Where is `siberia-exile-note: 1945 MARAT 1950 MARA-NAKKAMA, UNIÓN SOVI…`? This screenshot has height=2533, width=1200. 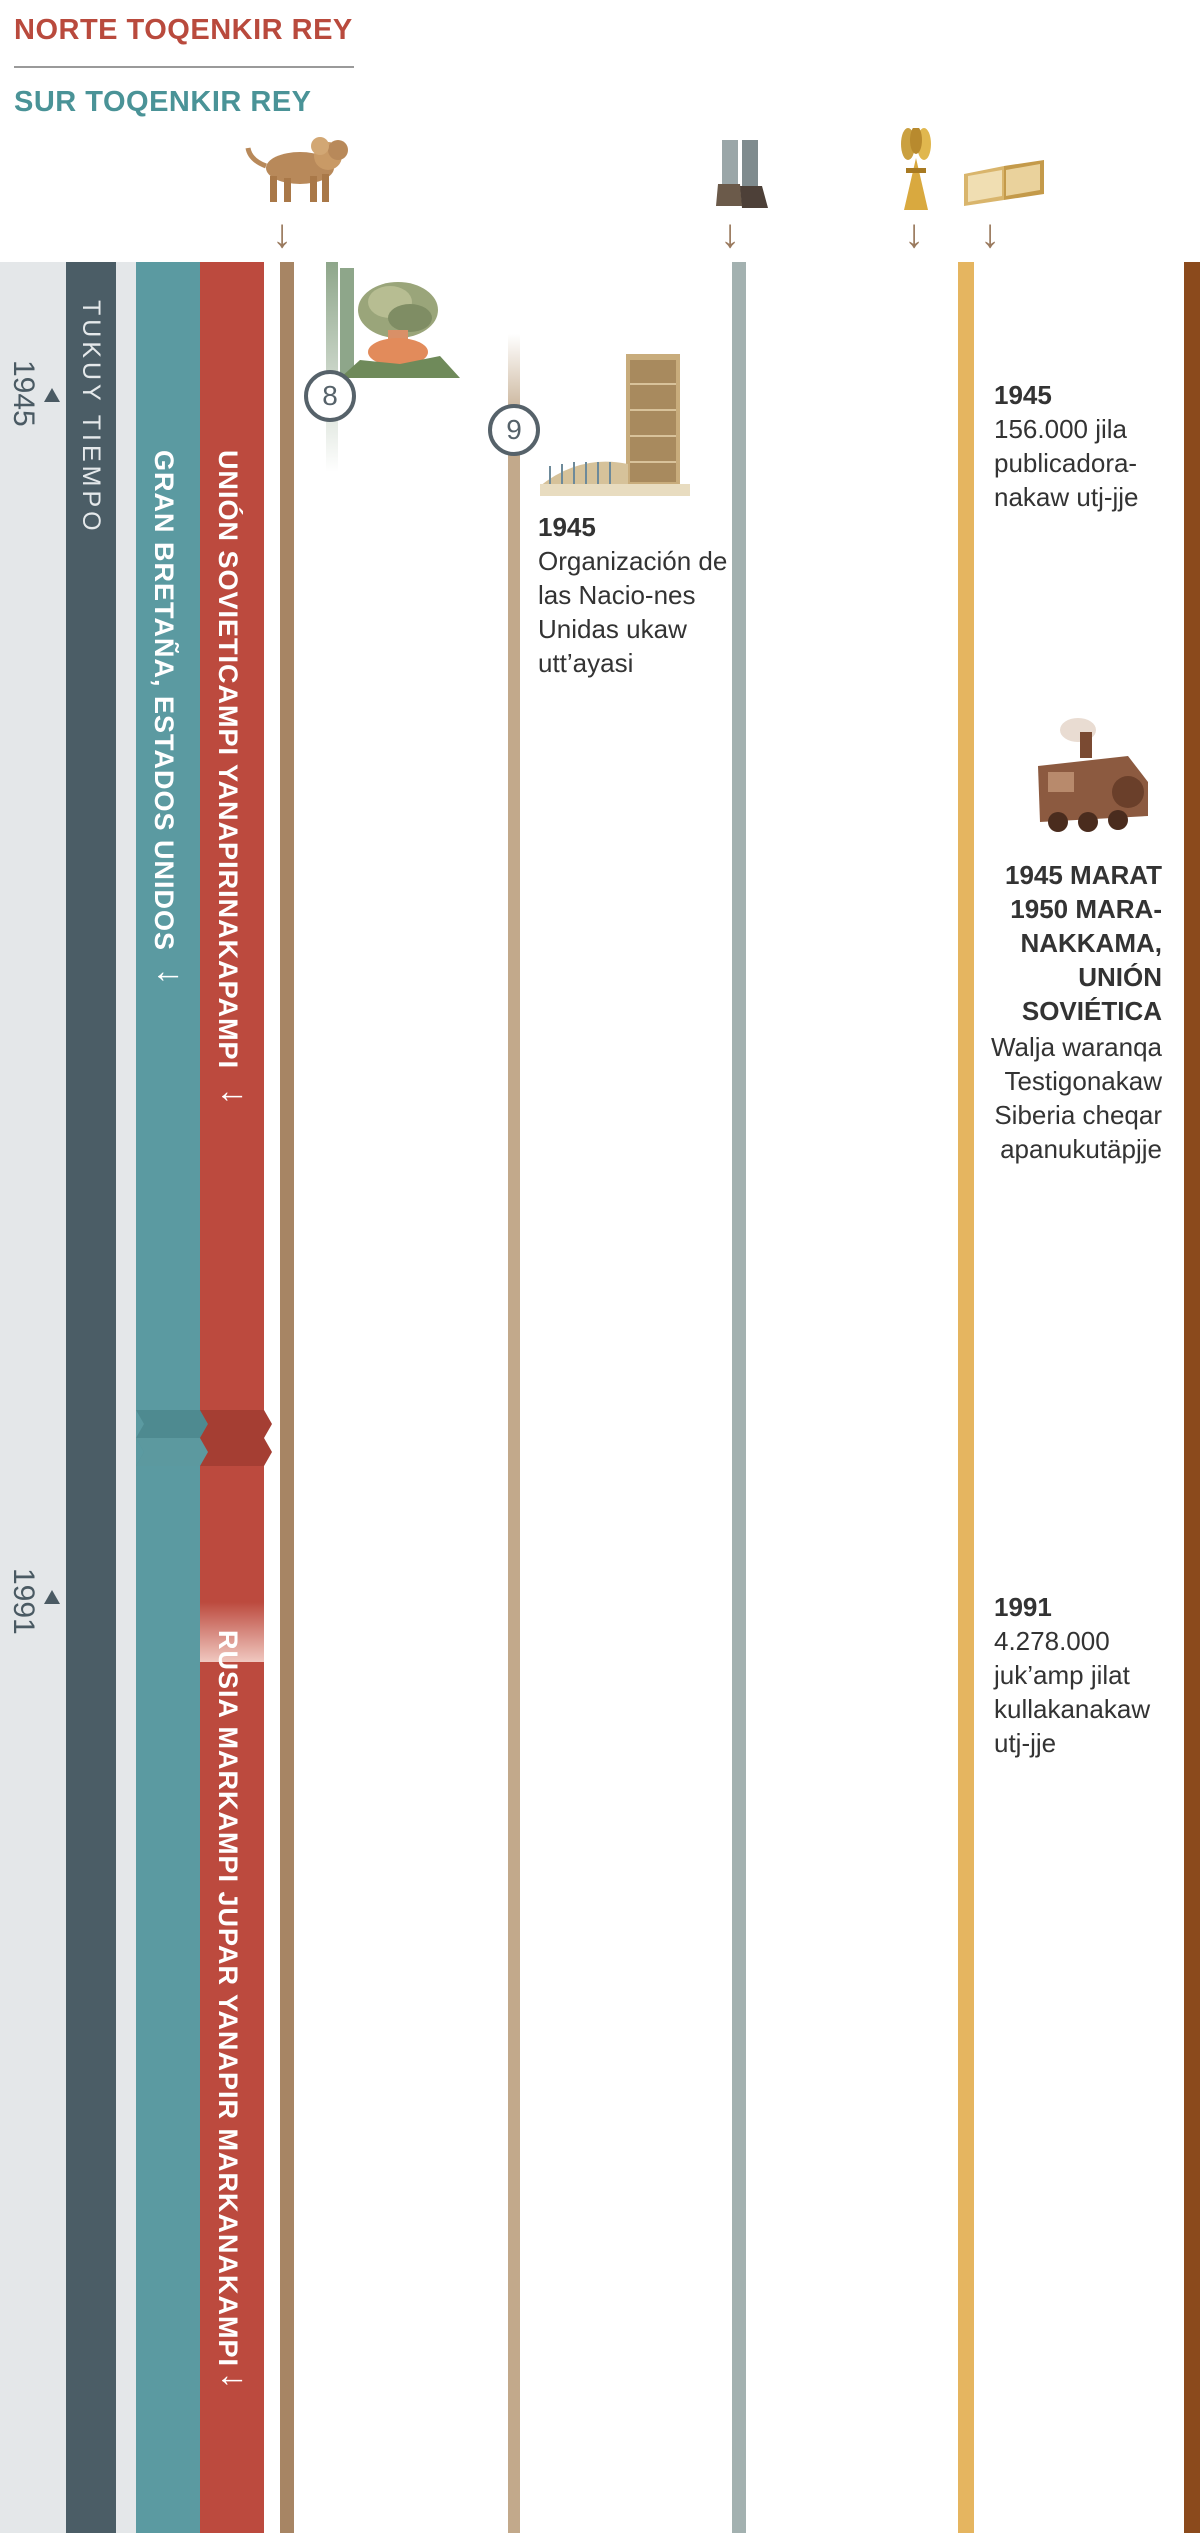 siberia-exile-note: 1945 MARAT 1950 MARA-NAKKAMA, UNIÓN SOVI… is located at coordinates (1076, 1012).